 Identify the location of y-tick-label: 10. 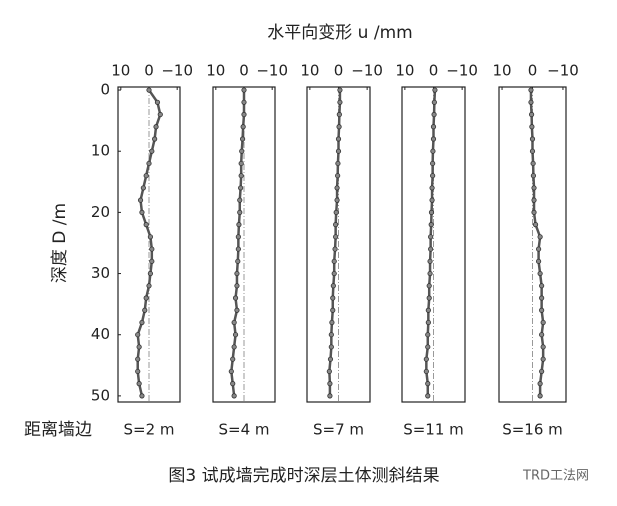
(100, 151).